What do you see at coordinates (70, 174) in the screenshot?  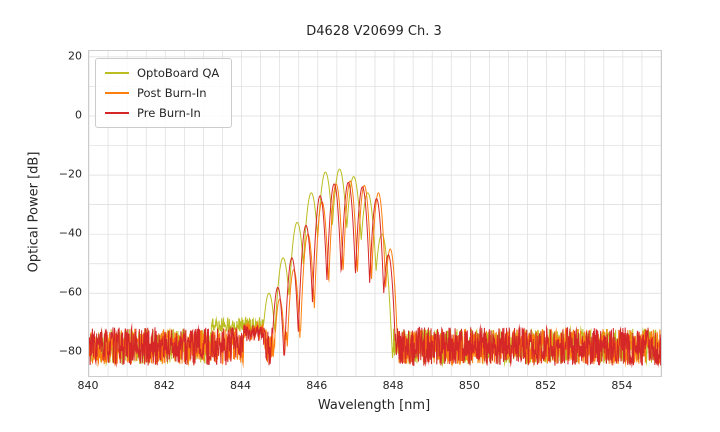 I see `y-tick-label: −20` at bounding box center [70, 174].